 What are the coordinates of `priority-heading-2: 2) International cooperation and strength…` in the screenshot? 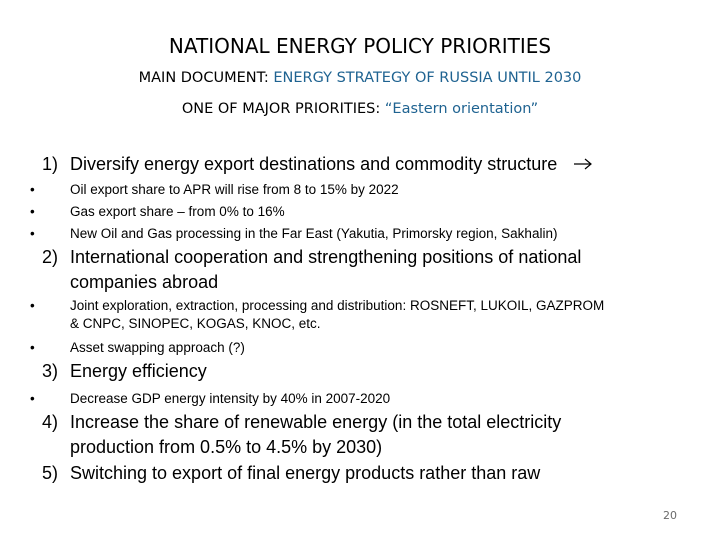 It's located at (372, 270).